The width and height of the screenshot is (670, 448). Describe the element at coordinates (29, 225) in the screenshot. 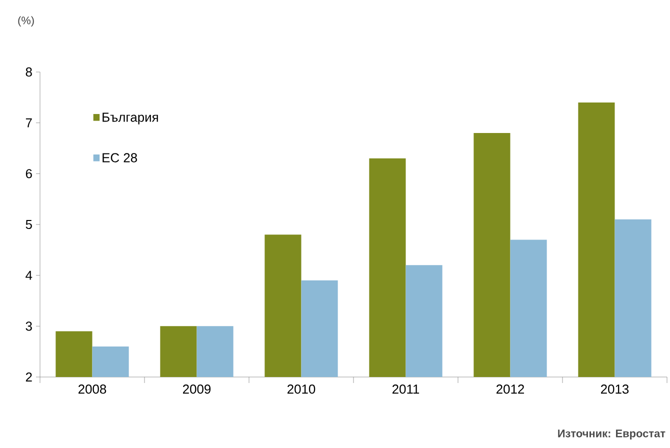

I see `y-tick-label: 5` at that location.